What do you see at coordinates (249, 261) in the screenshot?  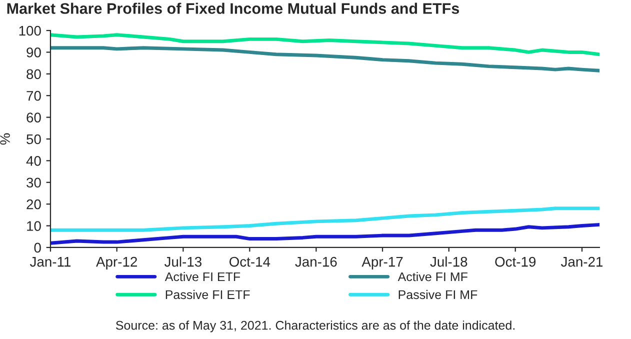 I see `x-tick-label: Oct-14` at bounding box center [249, 261].